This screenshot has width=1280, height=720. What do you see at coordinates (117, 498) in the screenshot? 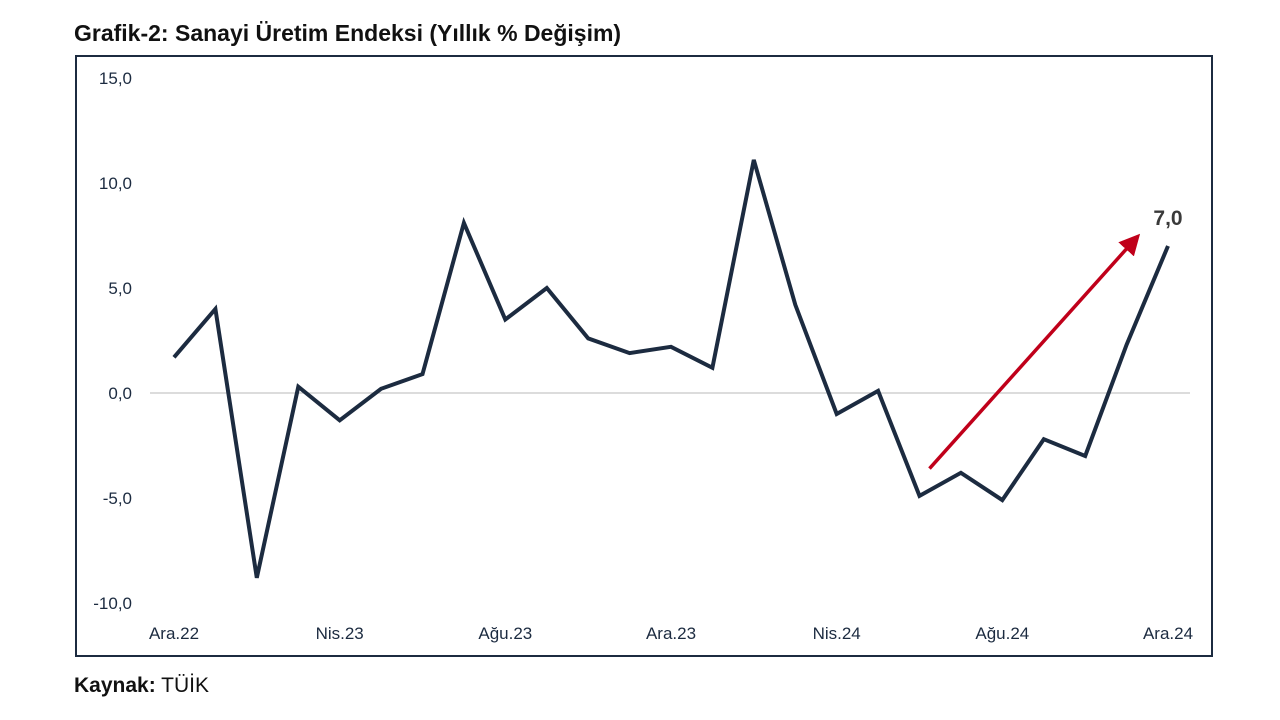
I see `y-tick-label: -5,0` at bounding box center [117, 498].